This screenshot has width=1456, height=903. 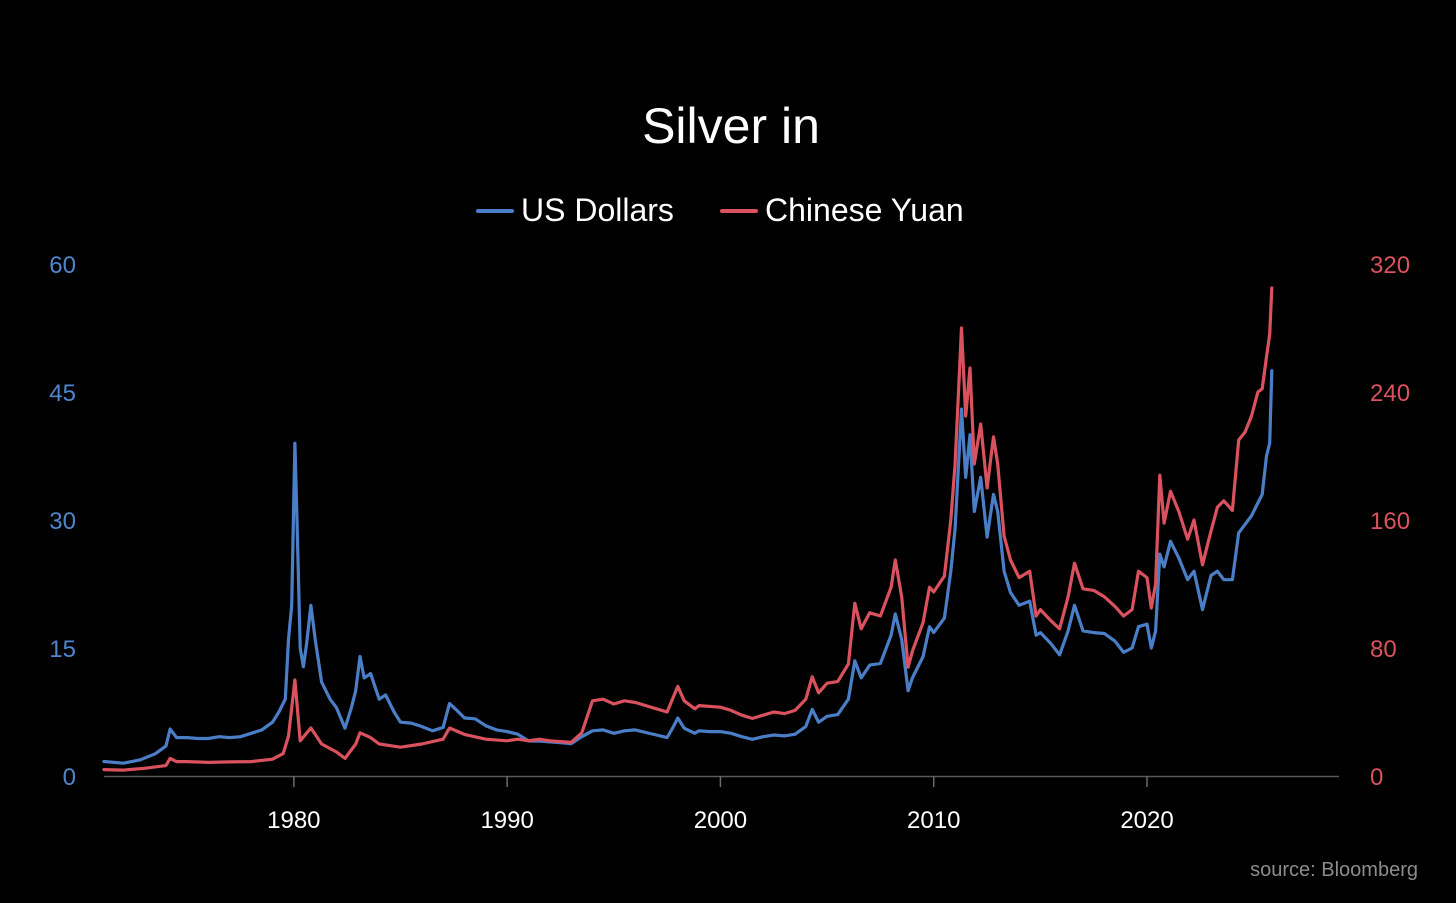 What do you see at coordinates (720, 210) in the screenshot?
I see `chart-legend: US Dollars Chinese Yuan` at bounding box center [720, 210].